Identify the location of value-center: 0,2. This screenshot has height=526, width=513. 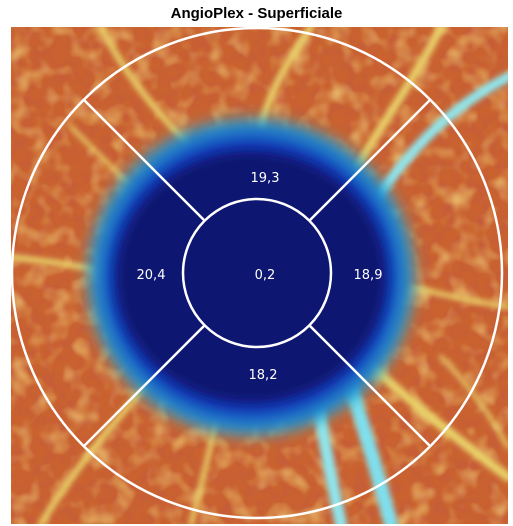
(265, 275).